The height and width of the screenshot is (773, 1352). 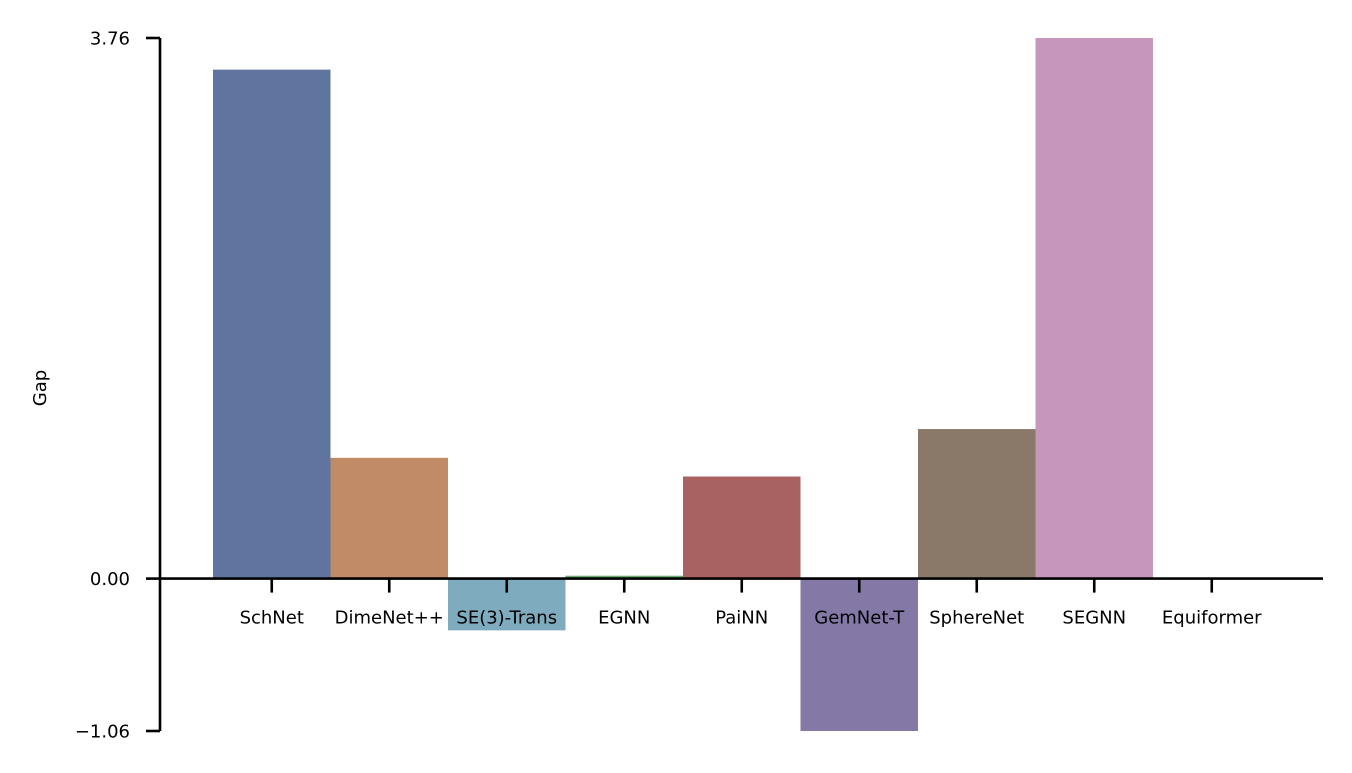 What do you see at coordinates (1094, 308) in the screenshot?
I see `bar-segnn` at bounding box center [1094, 308].